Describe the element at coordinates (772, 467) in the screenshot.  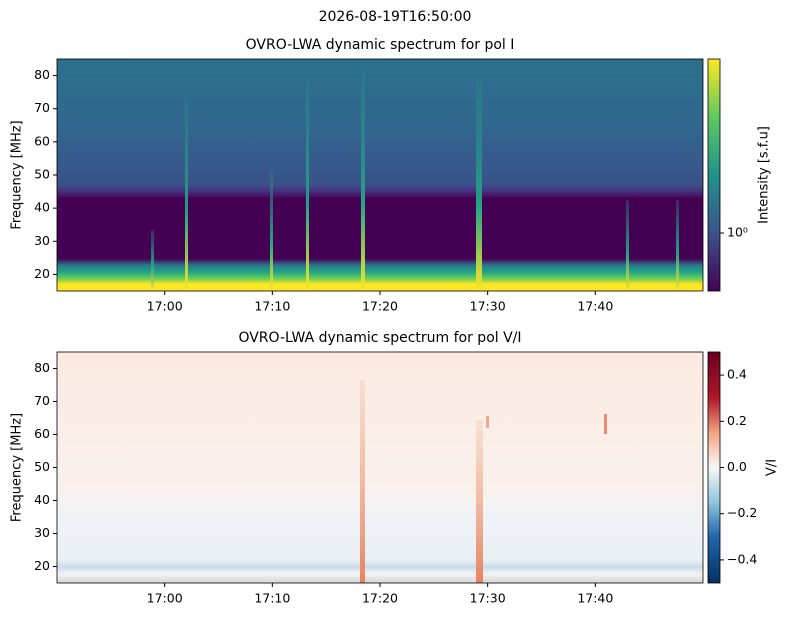
I see `colorbar-label: V/I` at that location.